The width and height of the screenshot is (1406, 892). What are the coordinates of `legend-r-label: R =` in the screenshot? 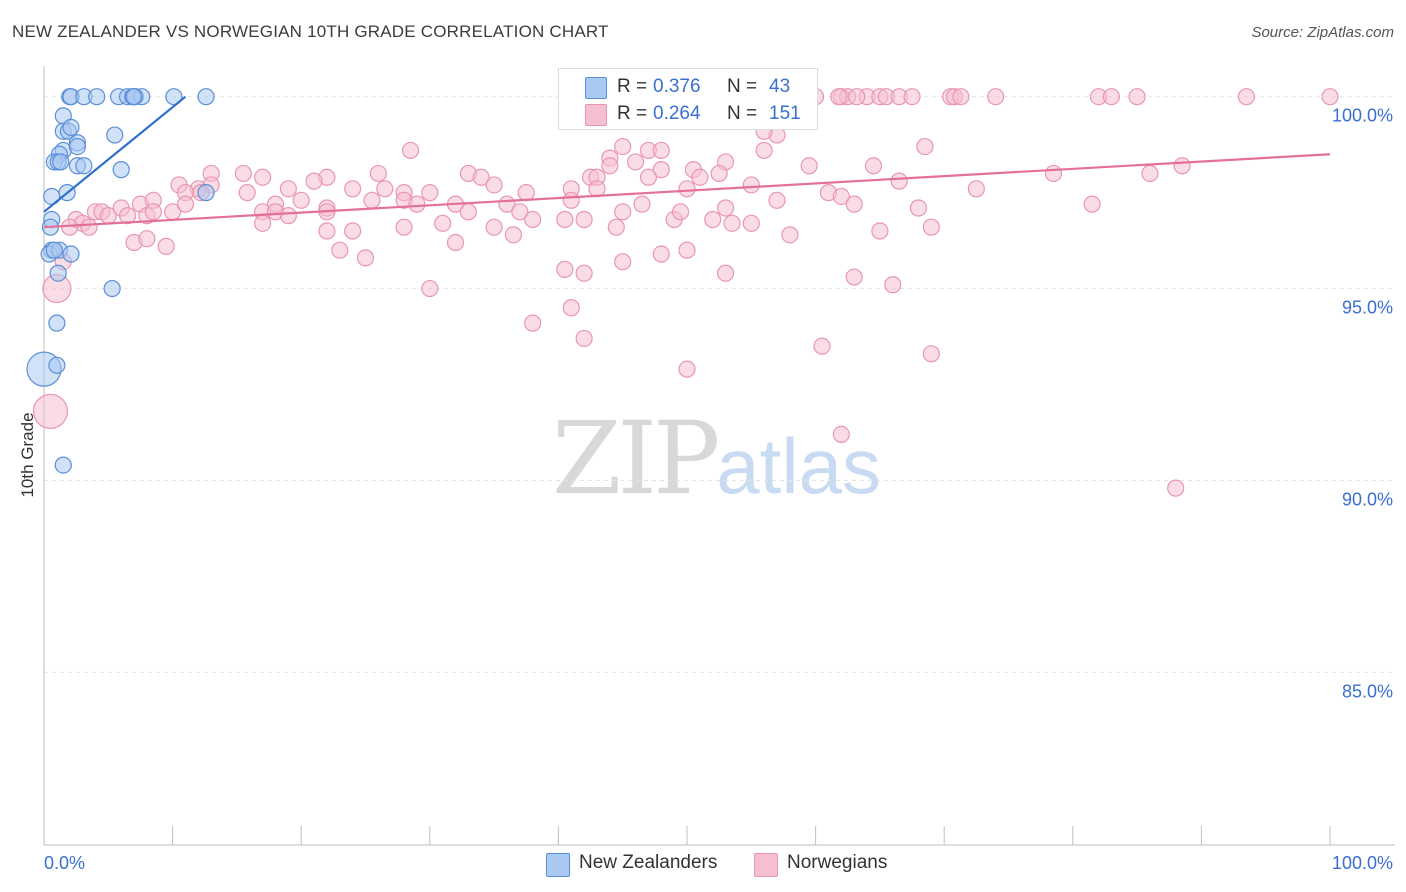 It's located at (632, 113).